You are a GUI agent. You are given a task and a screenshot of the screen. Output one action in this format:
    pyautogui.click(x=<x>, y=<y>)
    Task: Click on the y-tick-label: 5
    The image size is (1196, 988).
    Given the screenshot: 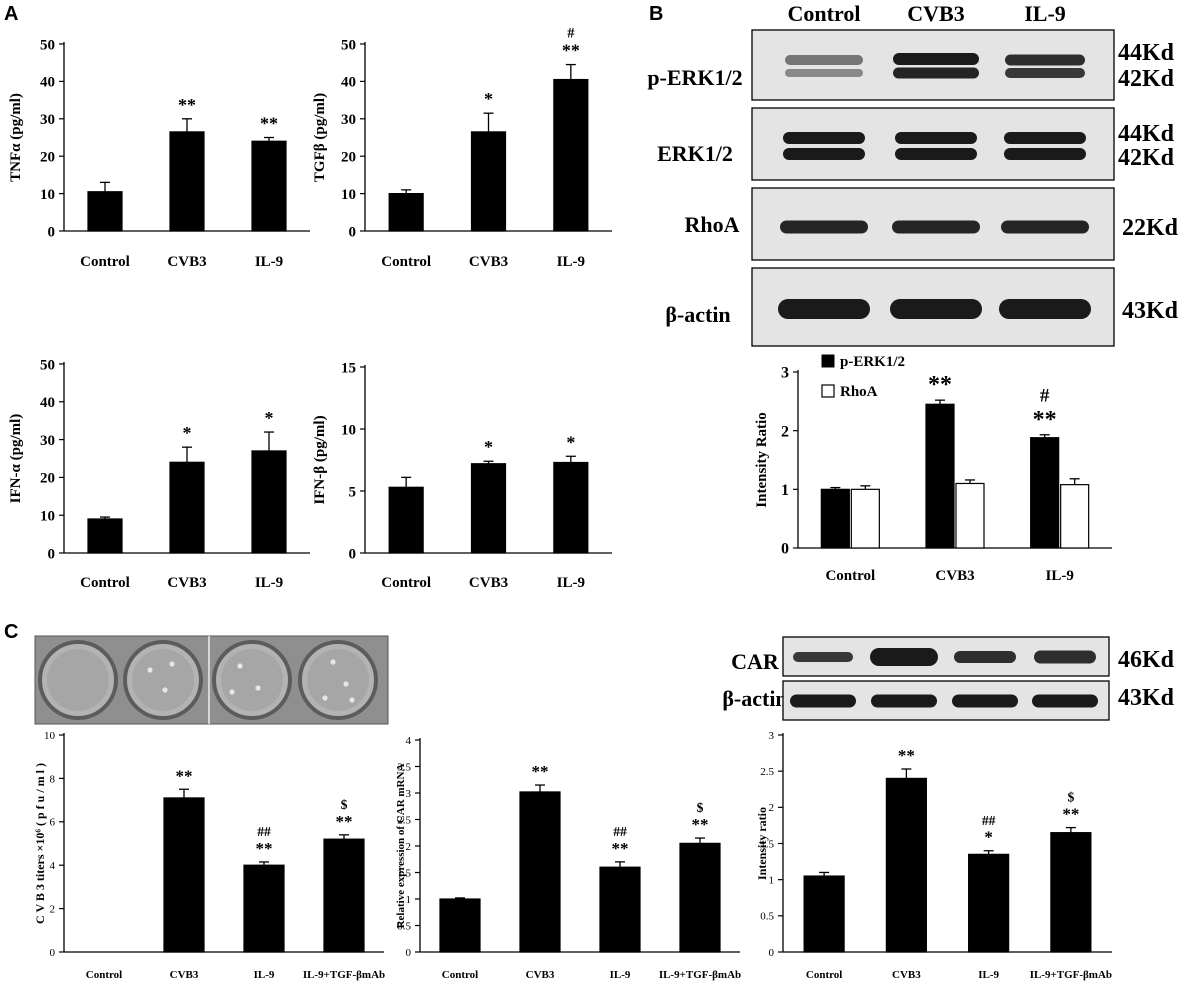 What is the action you would take?
    pyautogui.click(x=353, y=492)
    